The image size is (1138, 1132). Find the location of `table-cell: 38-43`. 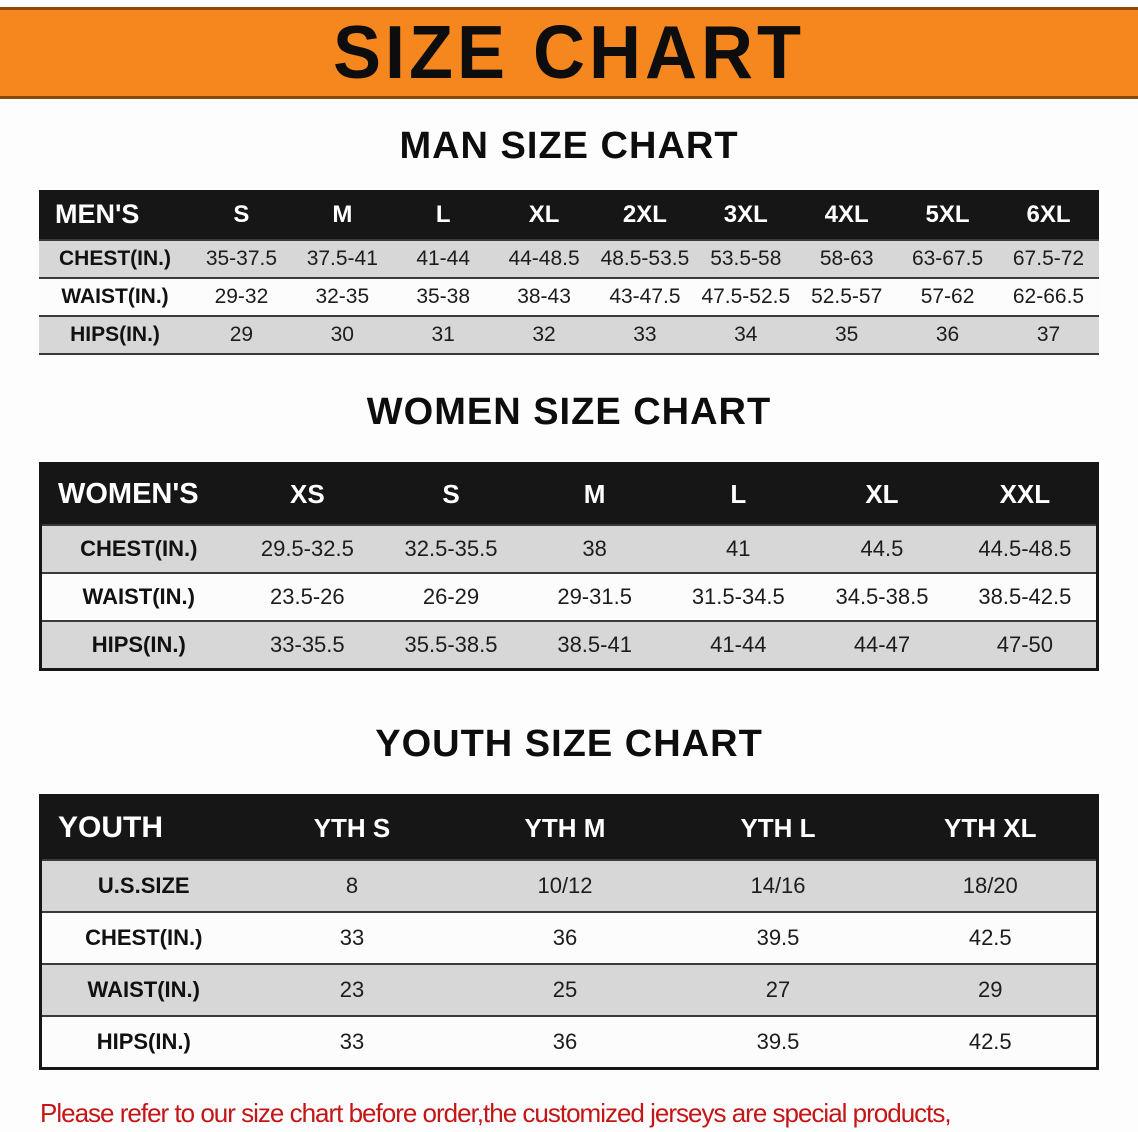

table-cell: 38-43 is located at coordinates (544, 296).